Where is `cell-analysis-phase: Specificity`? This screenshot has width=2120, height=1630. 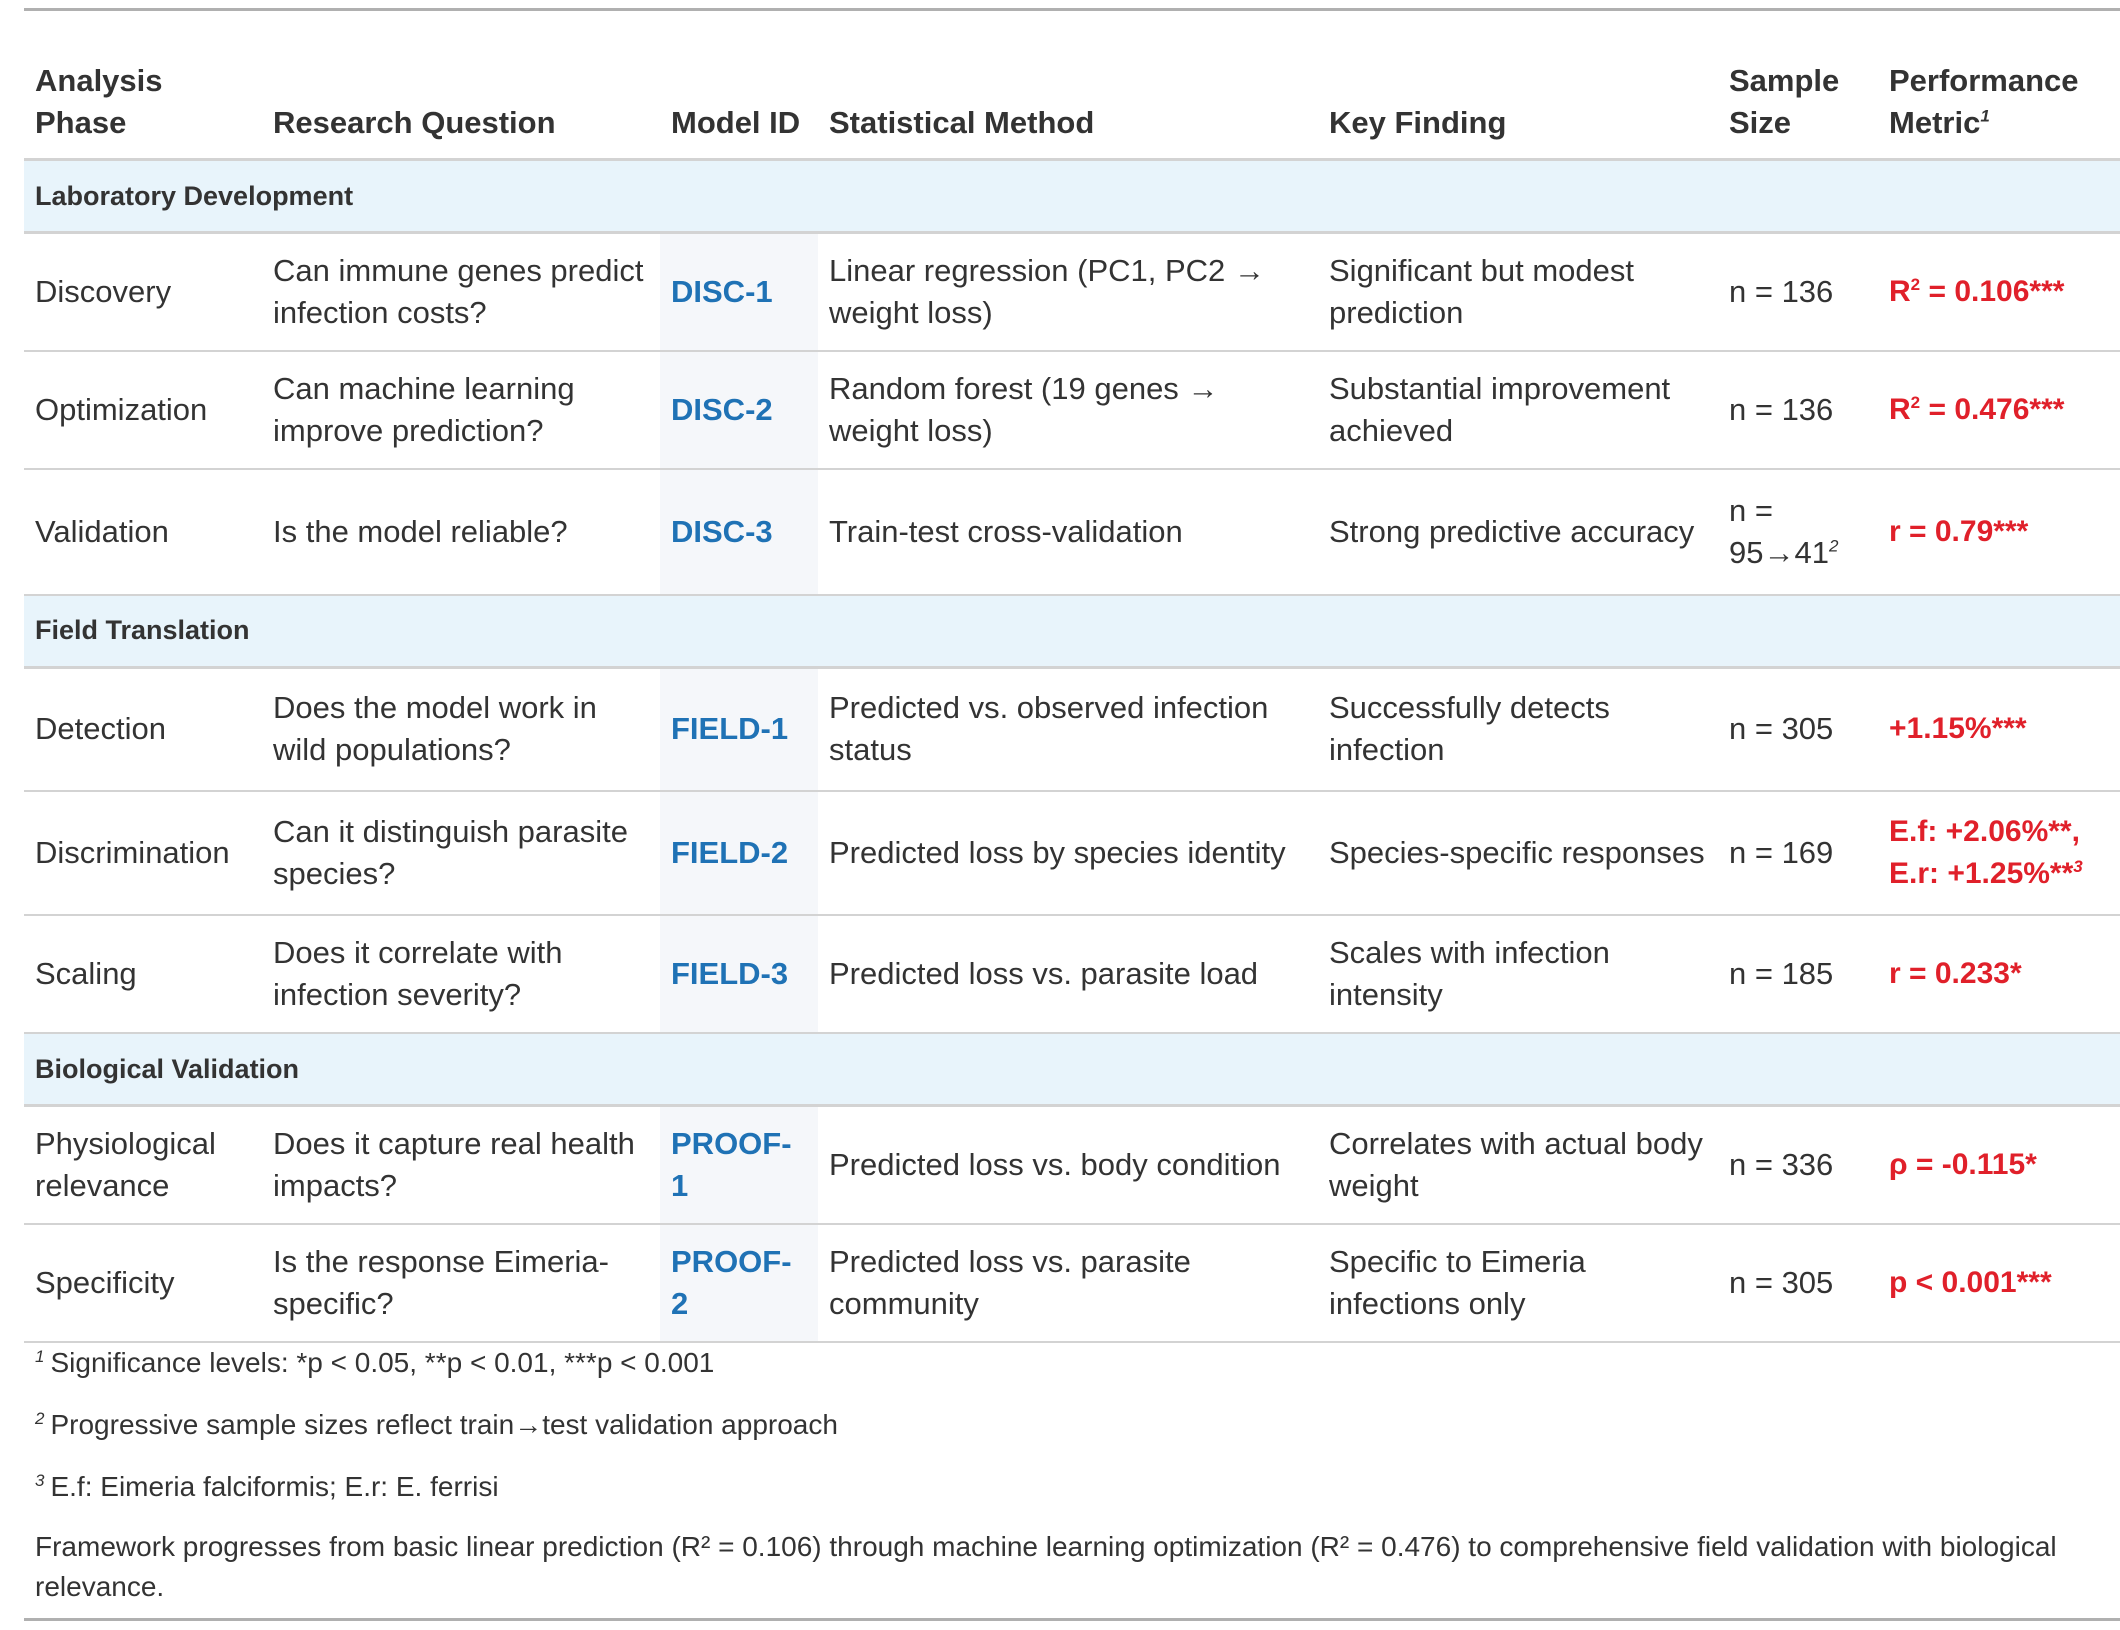
cell-analysis-phase: Specificity is located at coordinates (143, 1283).